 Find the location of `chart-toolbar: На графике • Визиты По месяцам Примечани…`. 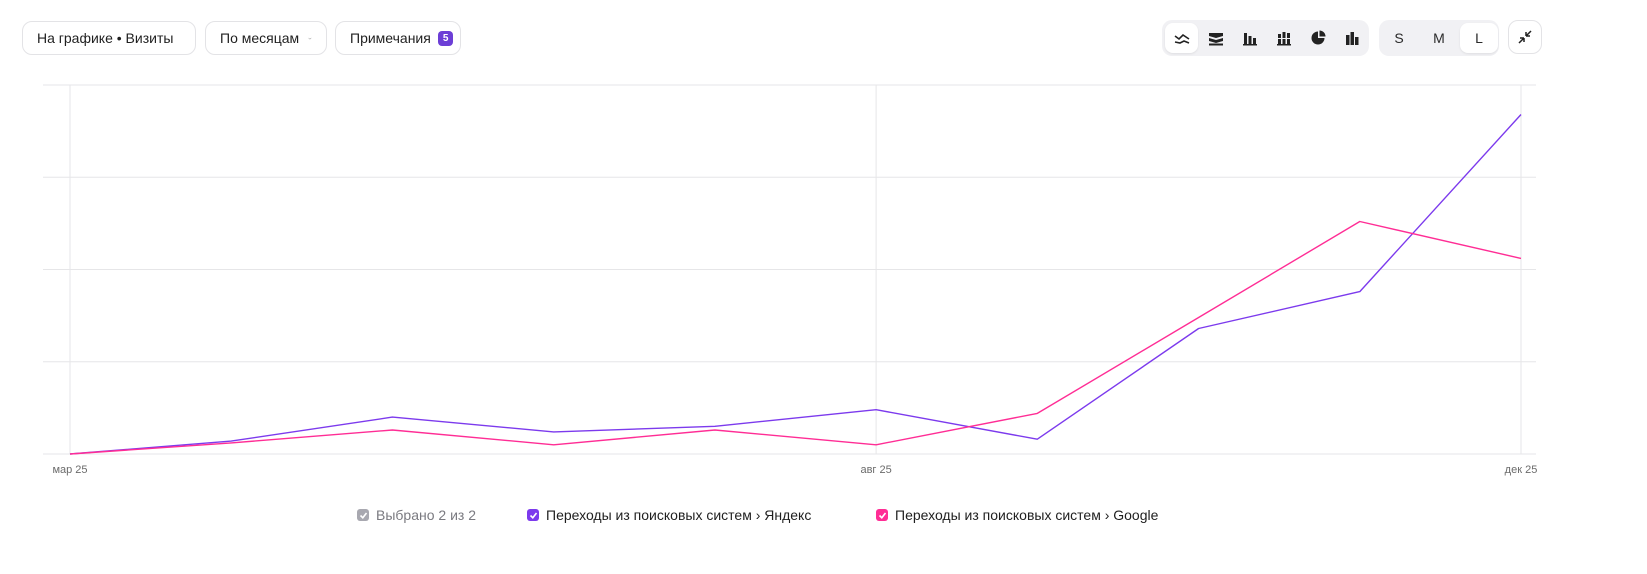

chart-toolbar: На графике • Визиты По месяцам Примечани… is located at coordinates (823, 40).